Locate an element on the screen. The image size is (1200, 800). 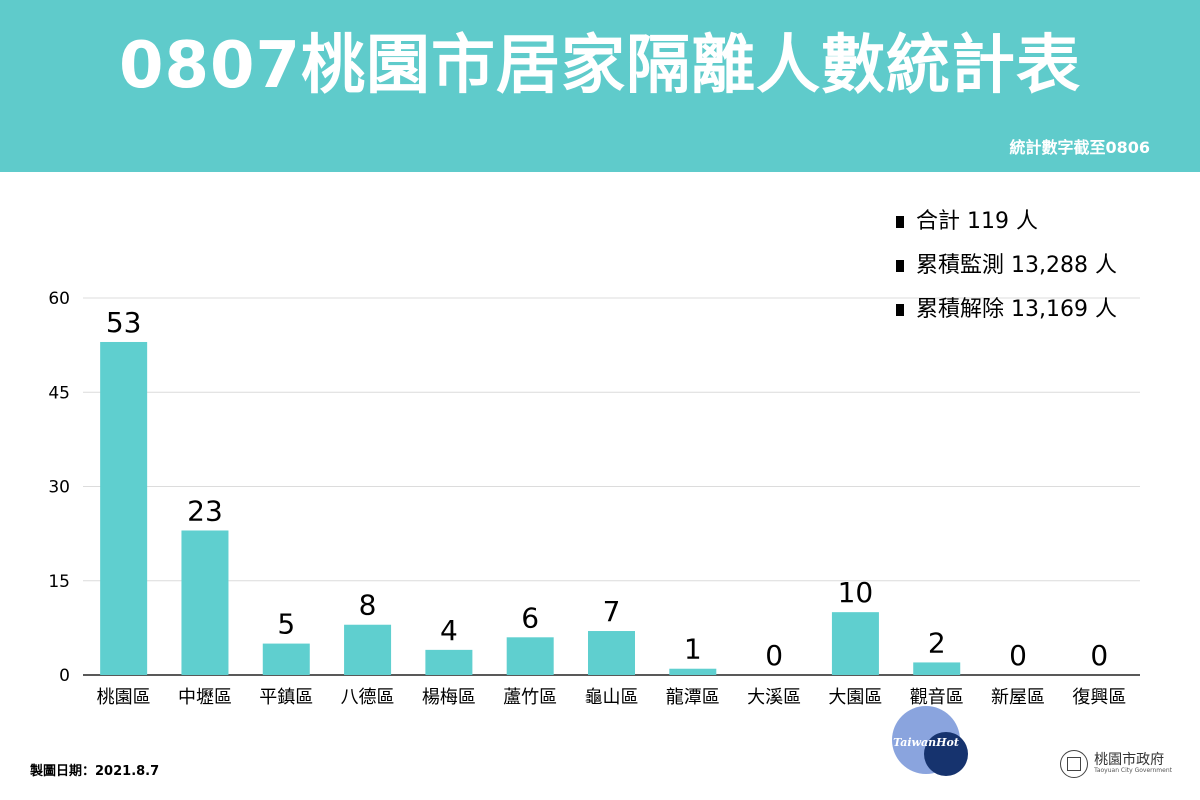
x-tick-label: 復興區 is located at coordinates (1099, 697).